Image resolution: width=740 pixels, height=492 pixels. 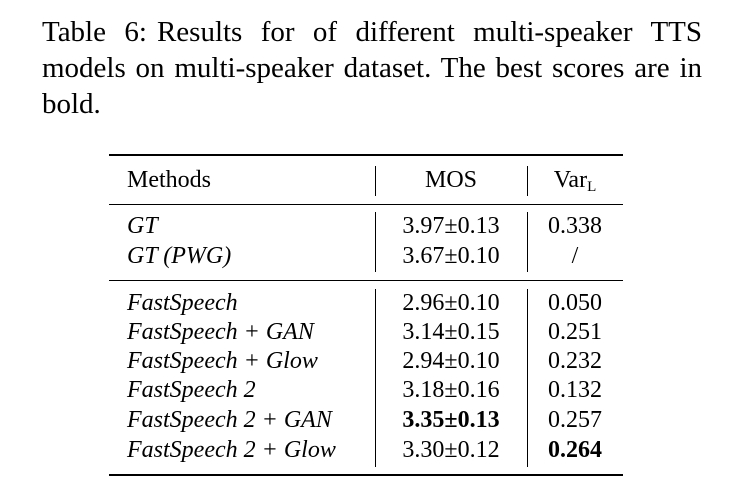 I want to click on table-header-rule, so click(x=366, y=204).